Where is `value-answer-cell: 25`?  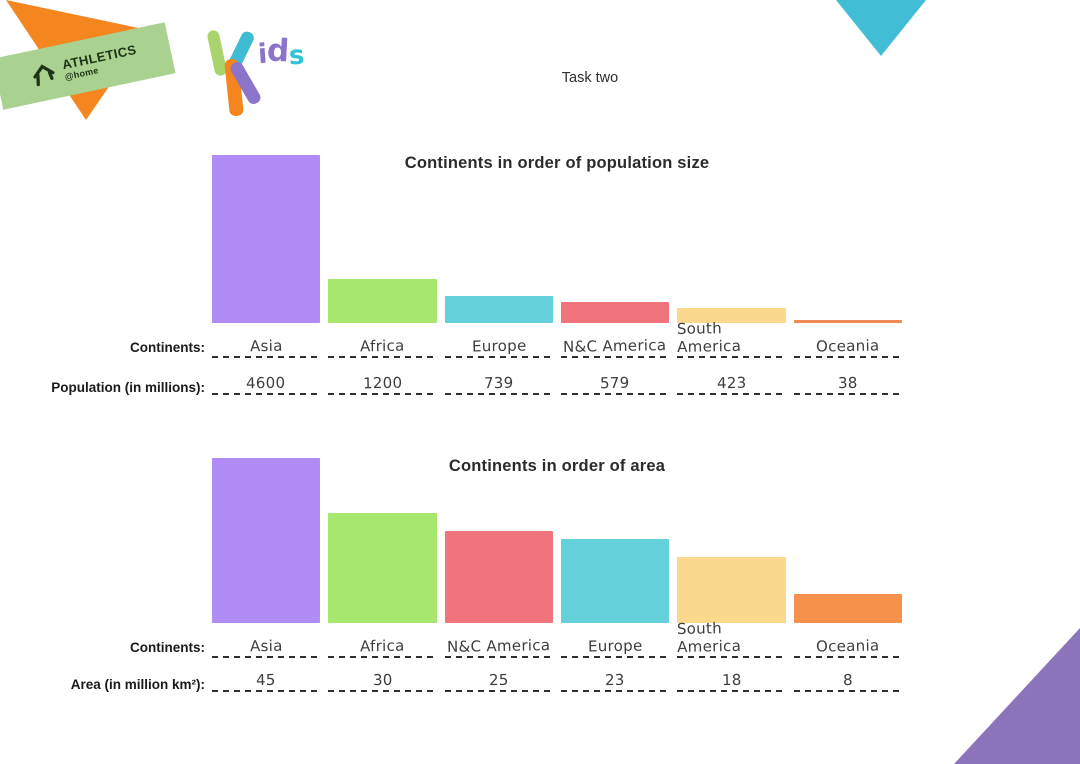
value-answer-cell: 25 is located at coordinates (498, 679).